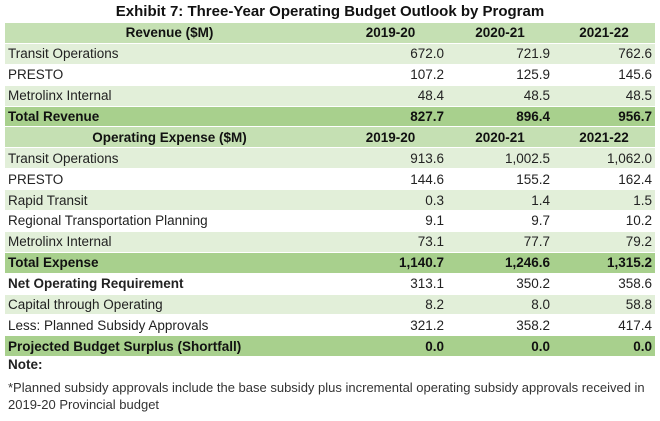 Image resolution: width=660 pixels, height=421 pixels. I want to click on cell-value: 896.4, so click(500, 117).